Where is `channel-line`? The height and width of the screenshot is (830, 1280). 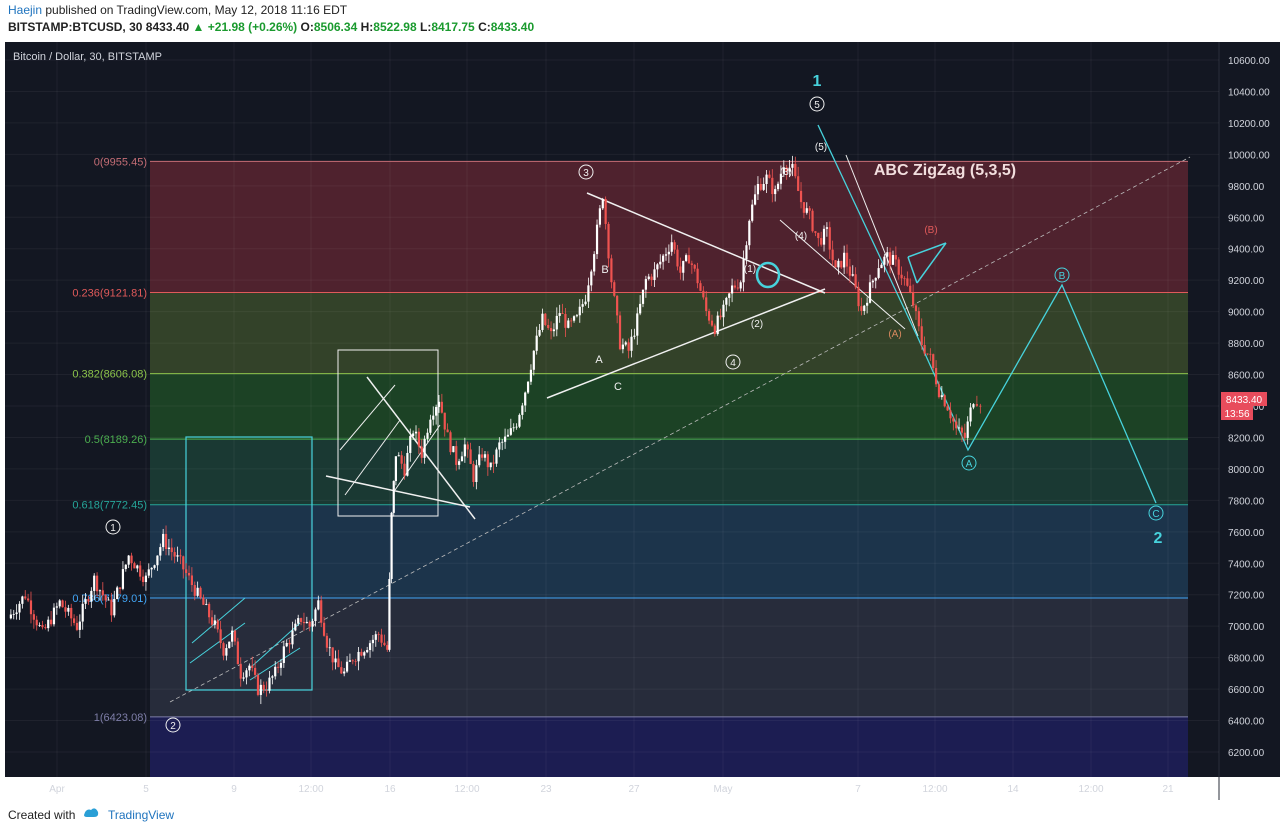
channel-line is located at coordinates (367, 417).